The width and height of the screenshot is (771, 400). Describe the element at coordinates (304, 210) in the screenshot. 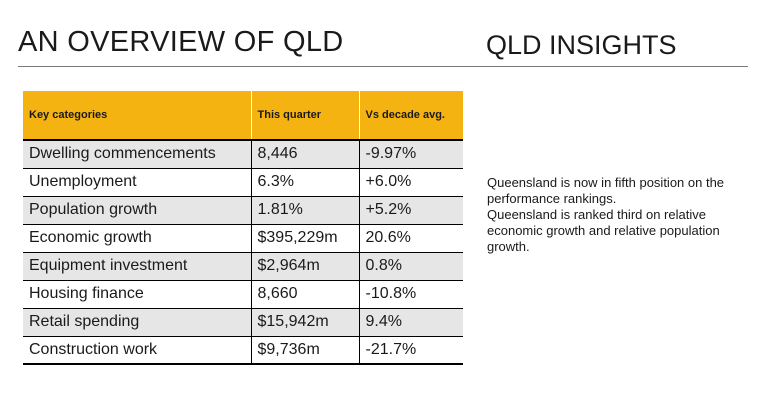

I see `quarter-value-cell: 1.81%` at that location.